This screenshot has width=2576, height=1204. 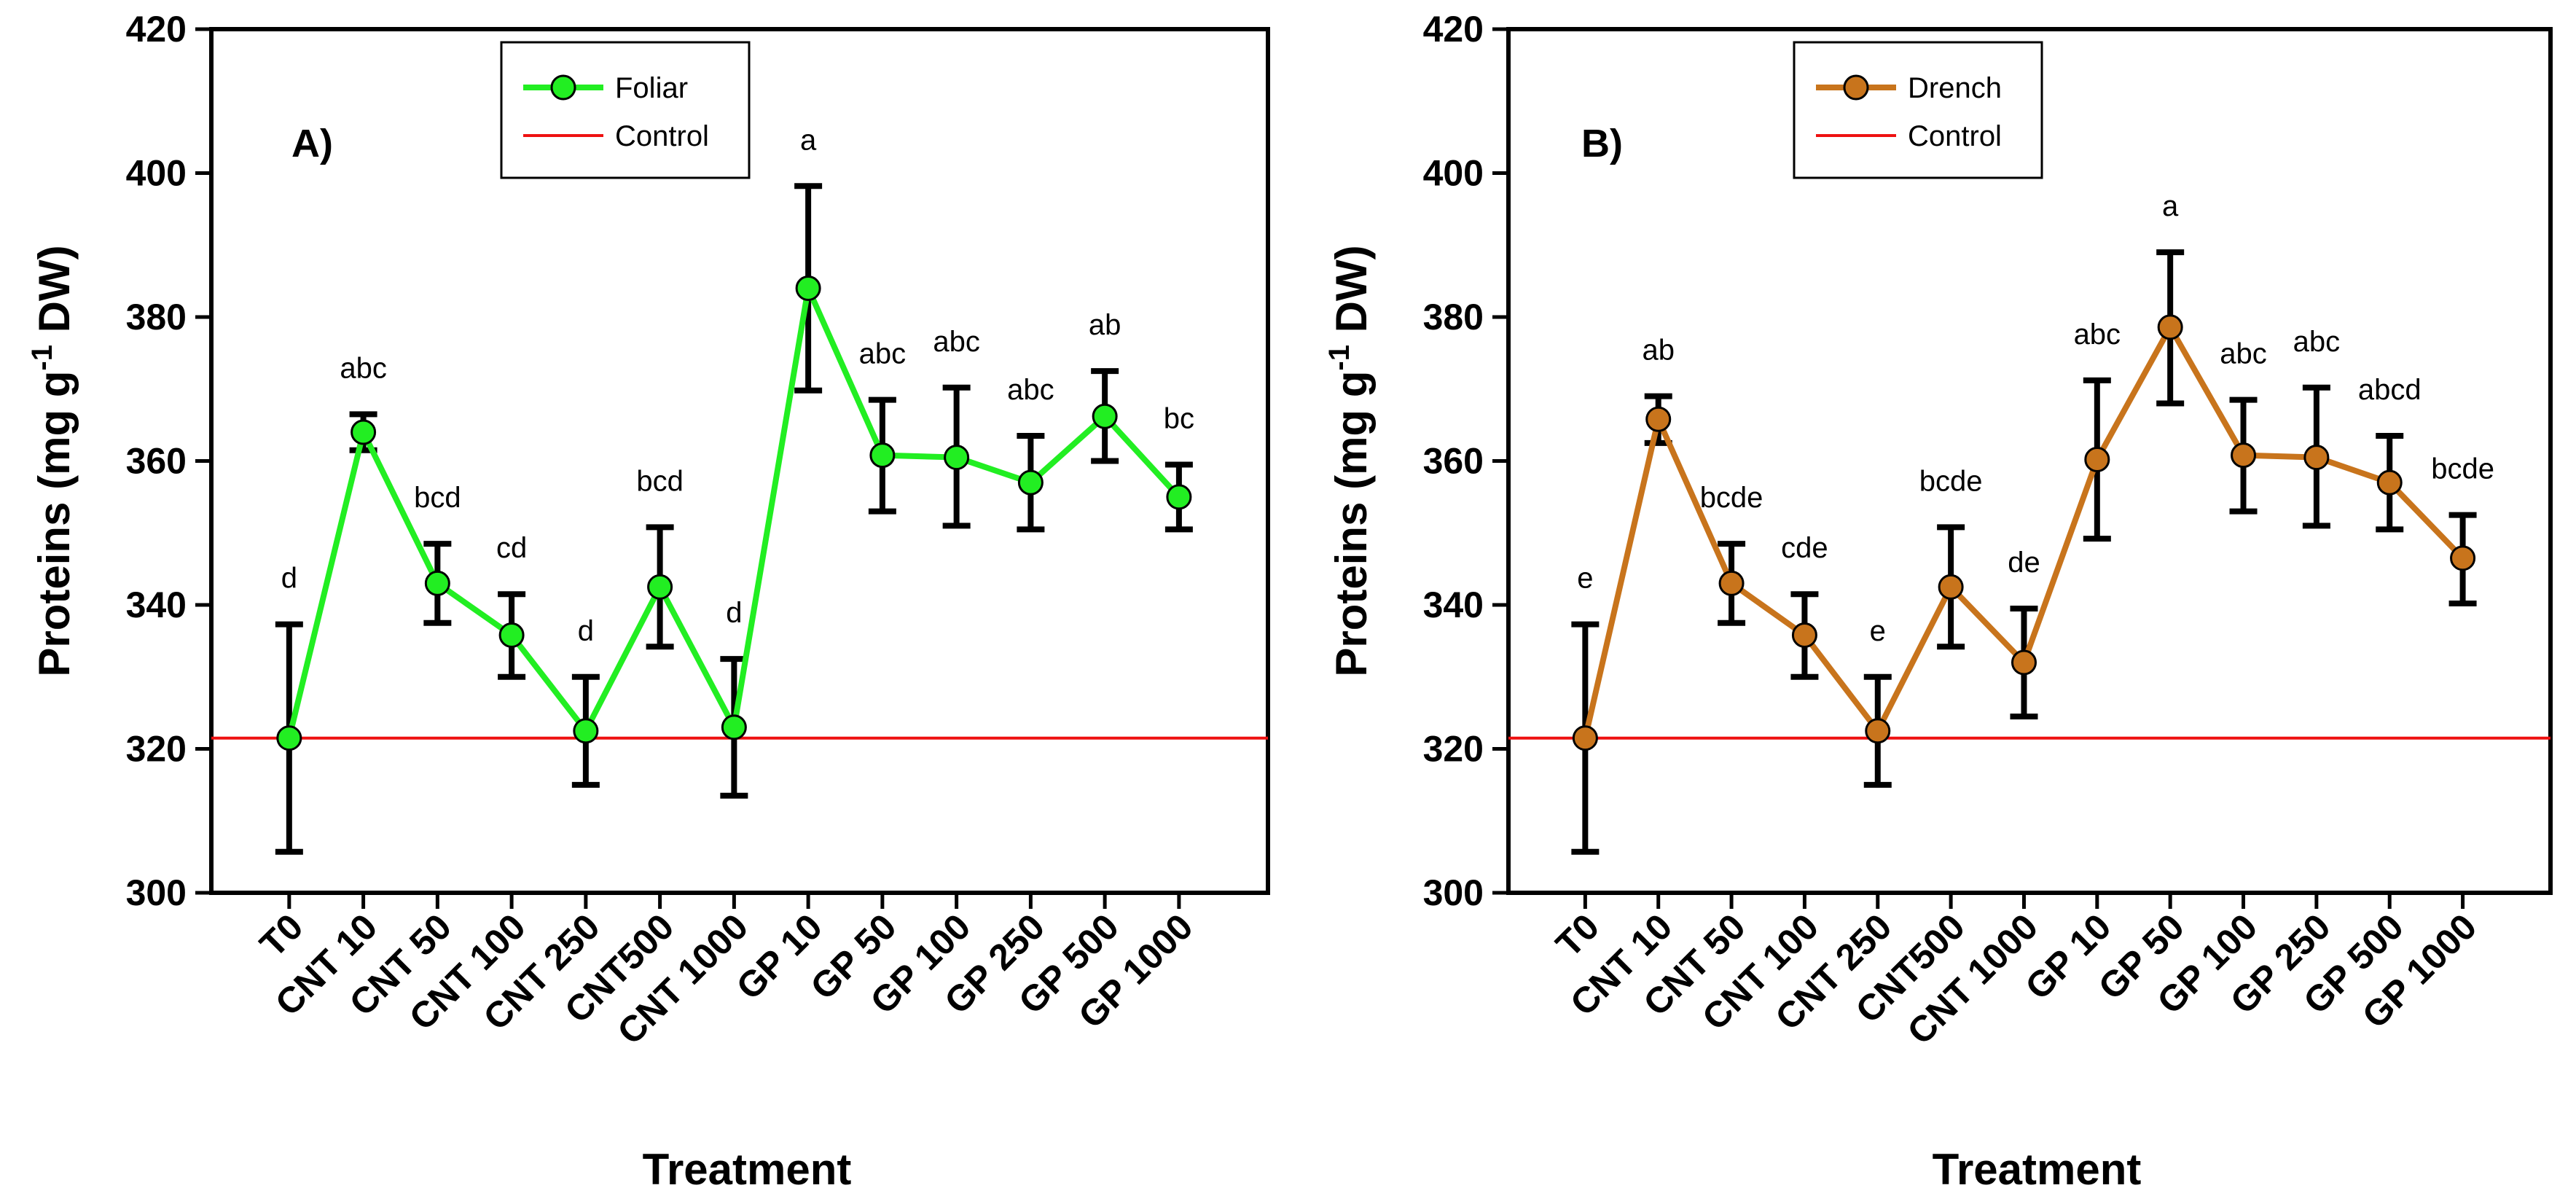 I want to click on significance-label: cd, so click(x=511, y=548).